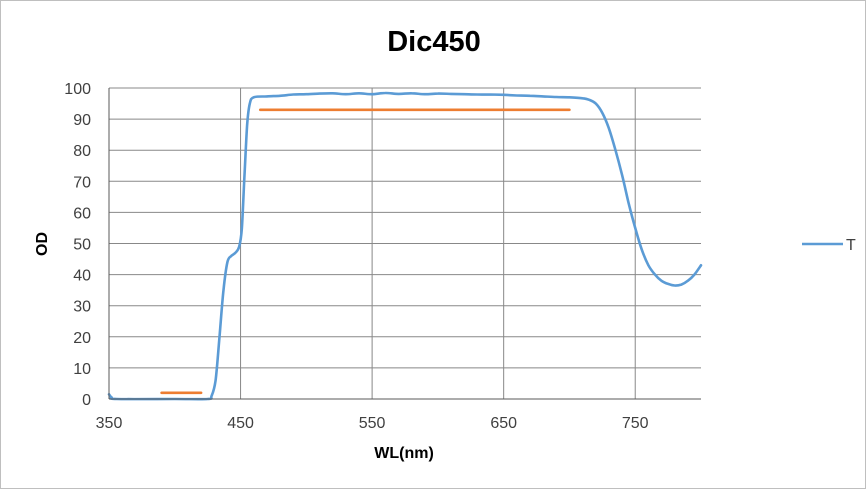 This screenshot has width=866, height=490. What do you see at coordinates (109, 423) in the screenshot?
I see `x-tick-label: 350` at bounding box center [109, 423].